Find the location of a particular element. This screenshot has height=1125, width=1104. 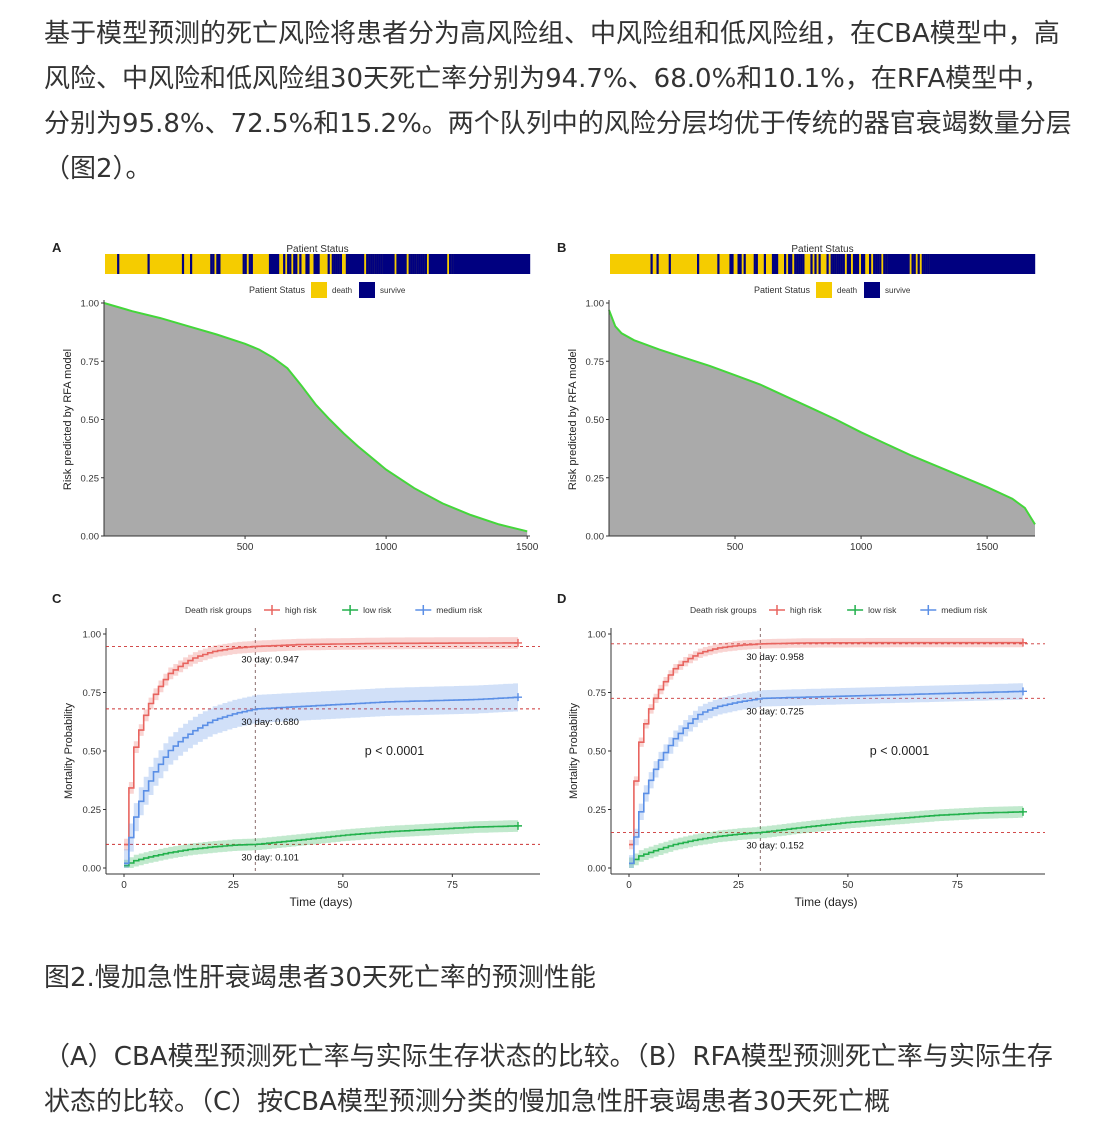

legend-label-low-risk: low risk is located at coordinates (377, 610).